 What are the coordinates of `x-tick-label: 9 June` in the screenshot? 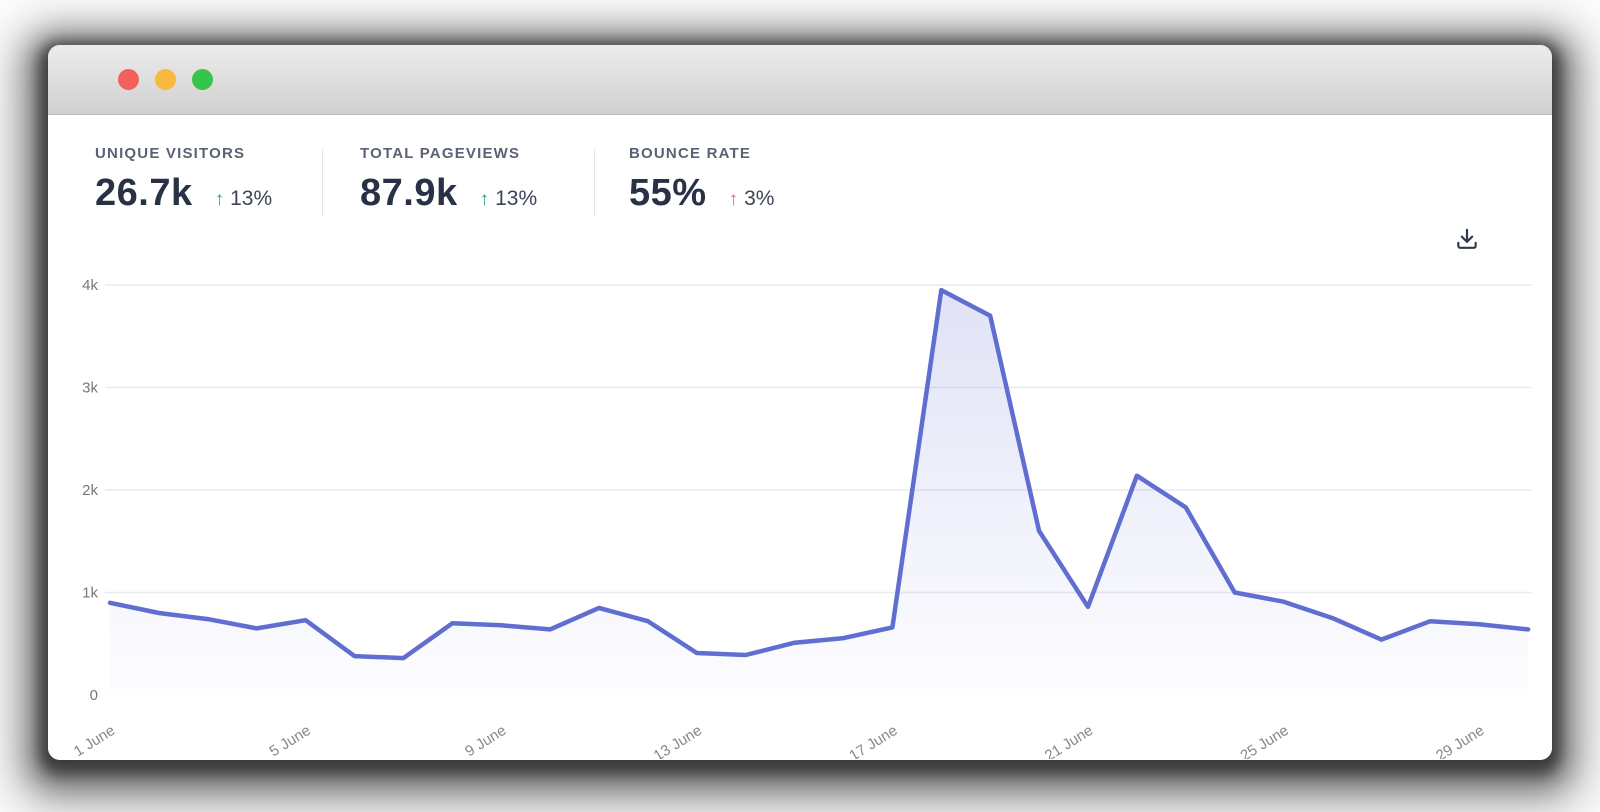 It's located at (485, 740).